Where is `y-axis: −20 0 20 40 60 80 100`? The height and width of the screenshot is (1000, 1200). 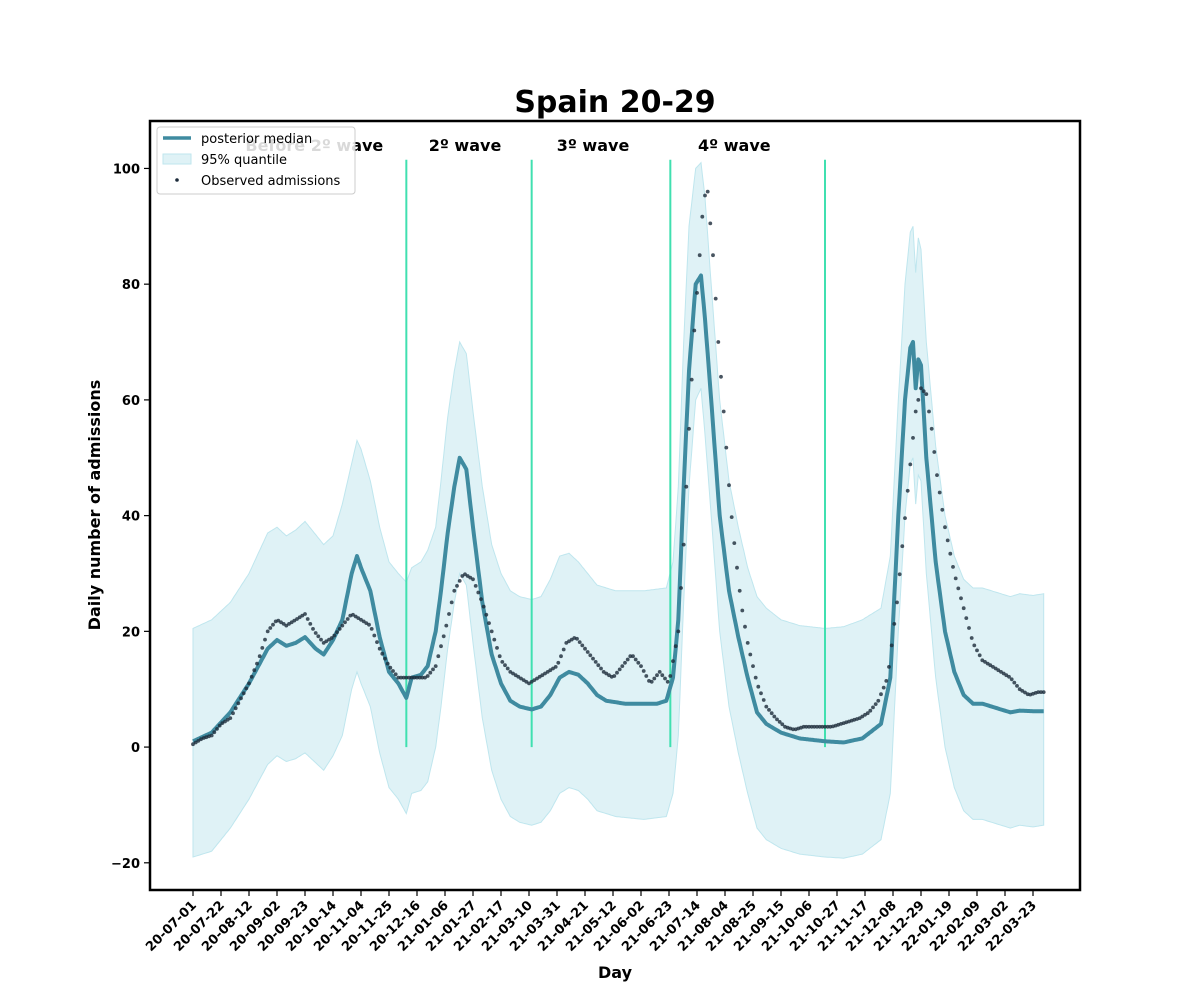 y-axis: −20 0 20 40 60 80 100 is located at coordinates (130, 517).